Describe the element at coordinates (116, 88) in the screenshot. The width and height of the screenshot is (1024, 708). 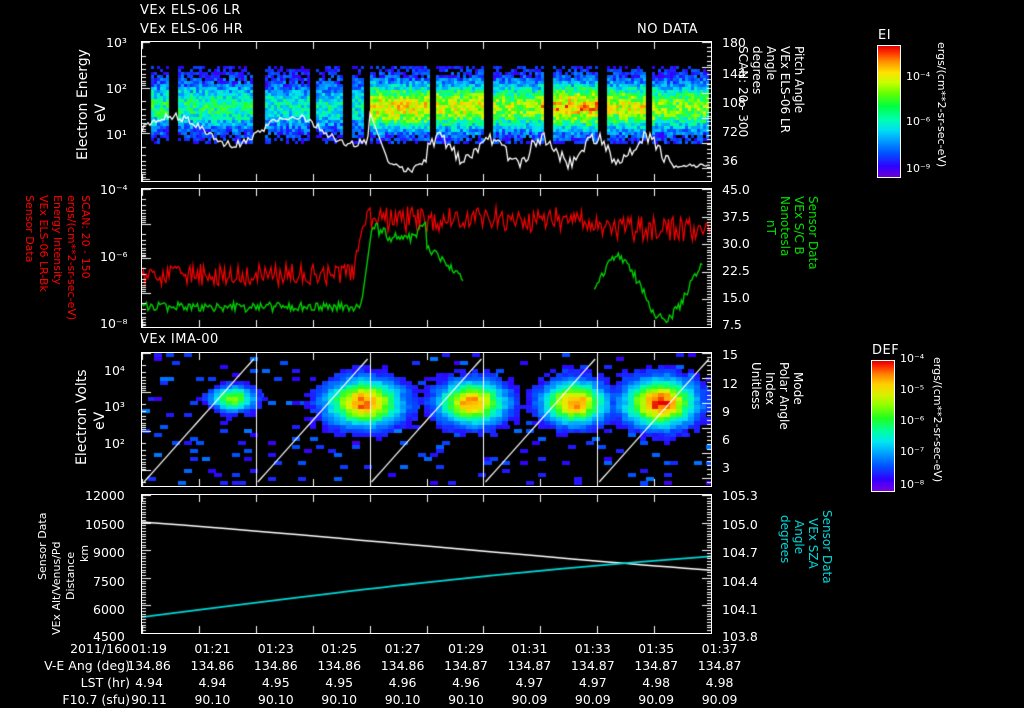
I see `p1-ytick-2: 10²` at that location.